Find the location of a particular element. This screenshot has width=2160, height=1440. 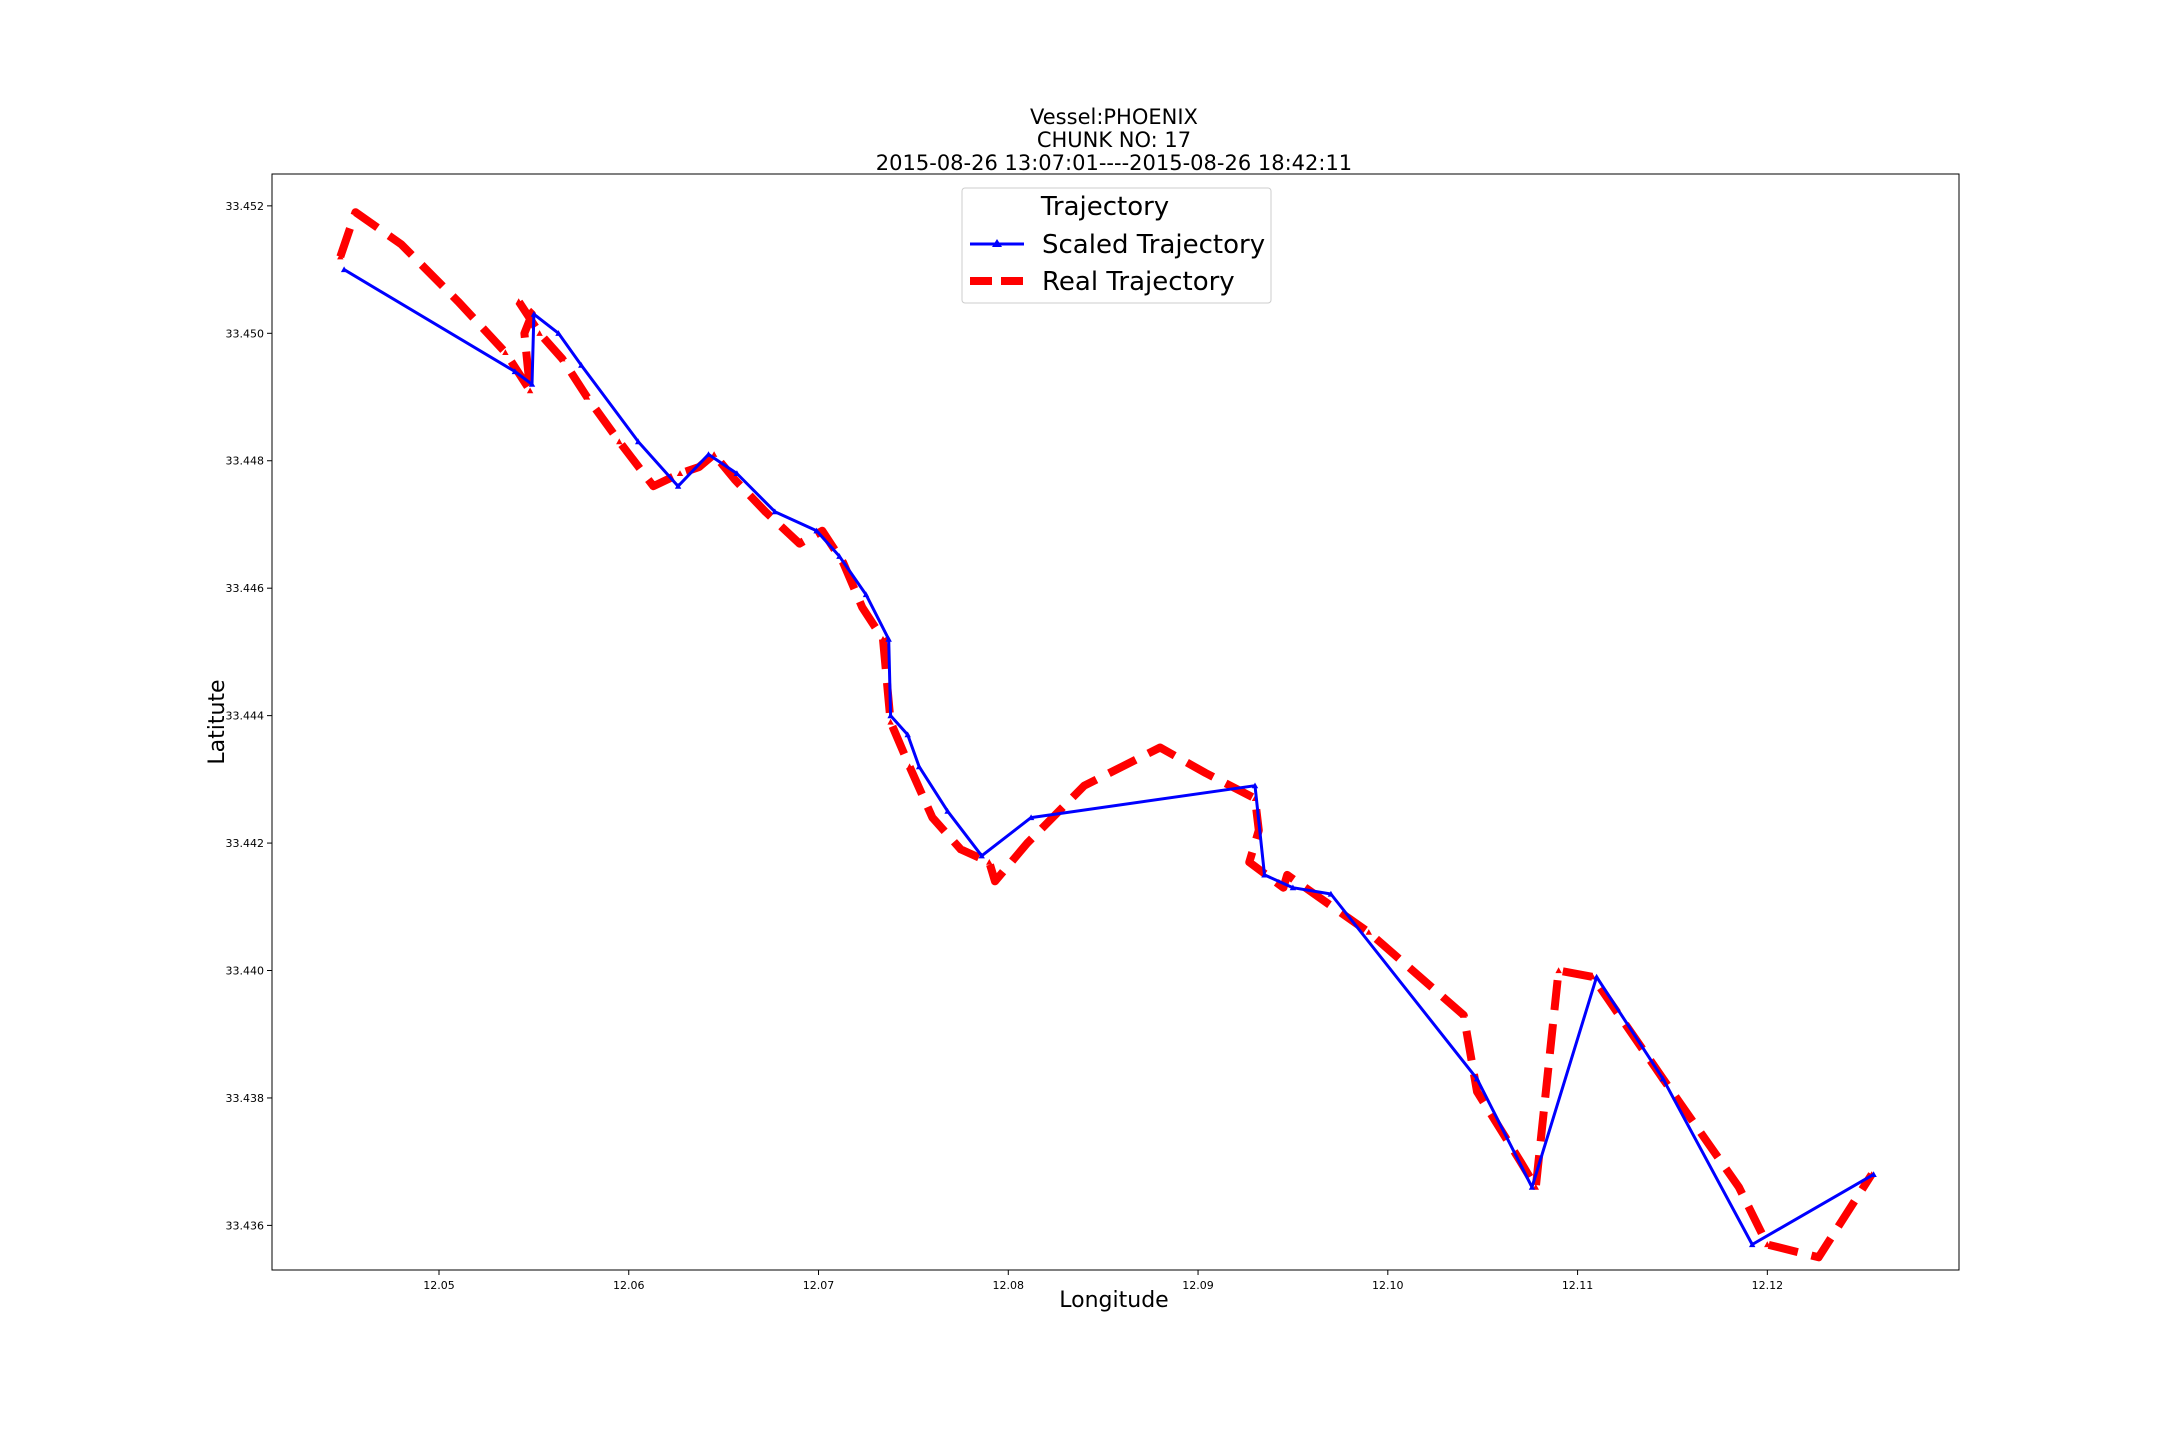

x-axis-label: Longitude is located at coordinates (1113, 1300).